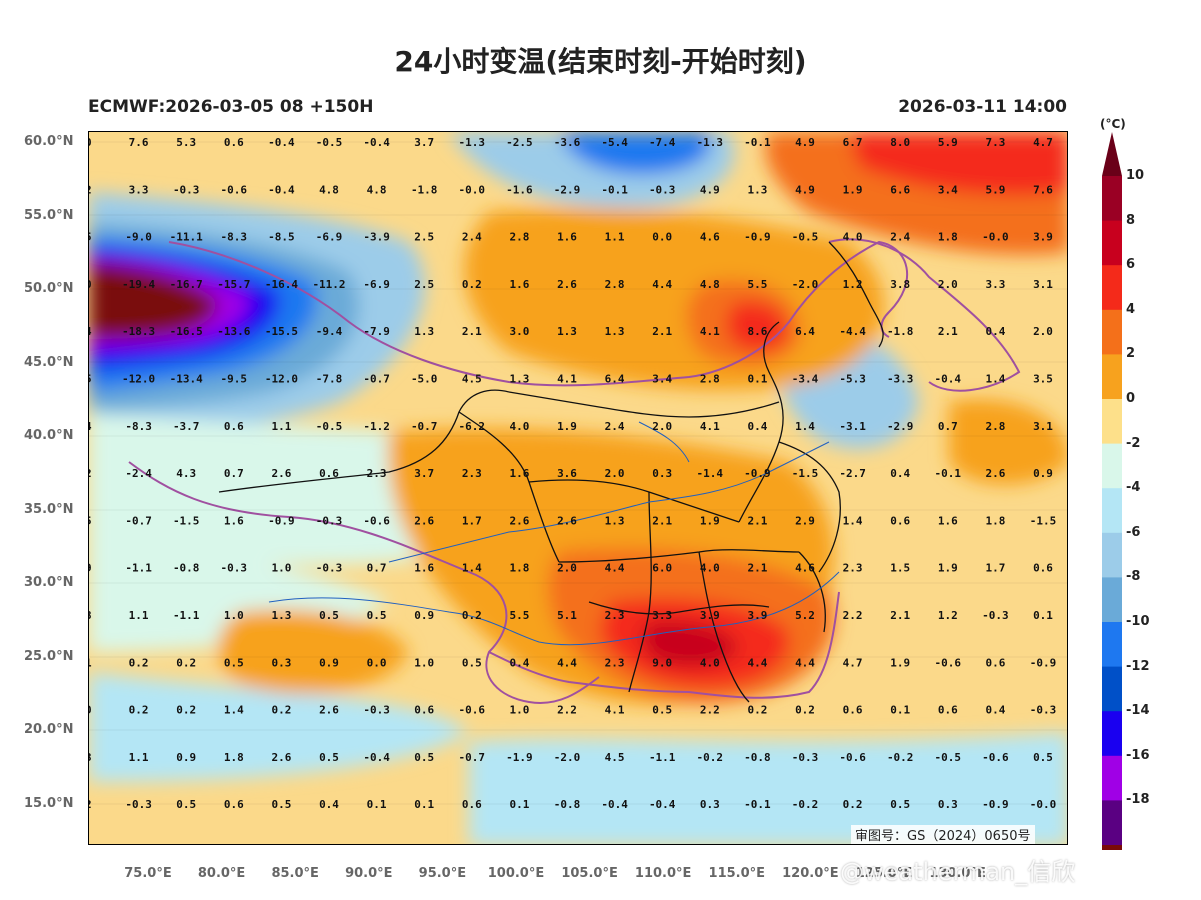 The image size is (1201, 900). I want to click on grid-value: 9.0, so click(662, 662).